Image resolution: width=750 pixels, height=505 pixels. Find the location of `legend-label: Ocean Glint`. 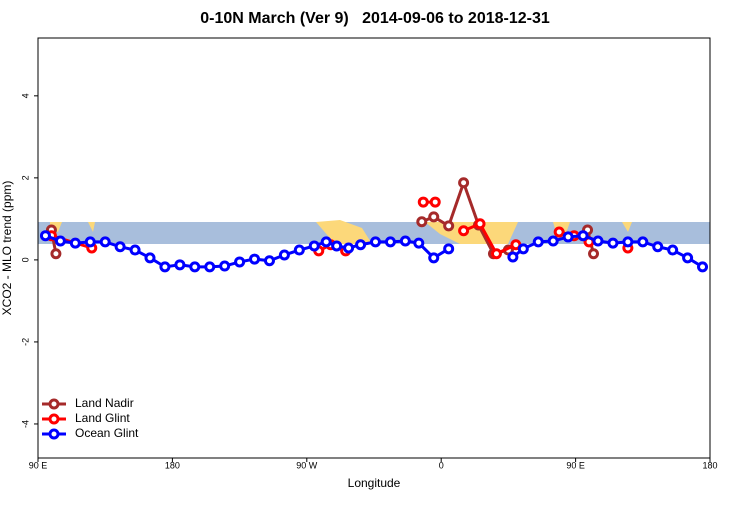

legend-label: Ocean Glint is located at coordinates (107, 433).